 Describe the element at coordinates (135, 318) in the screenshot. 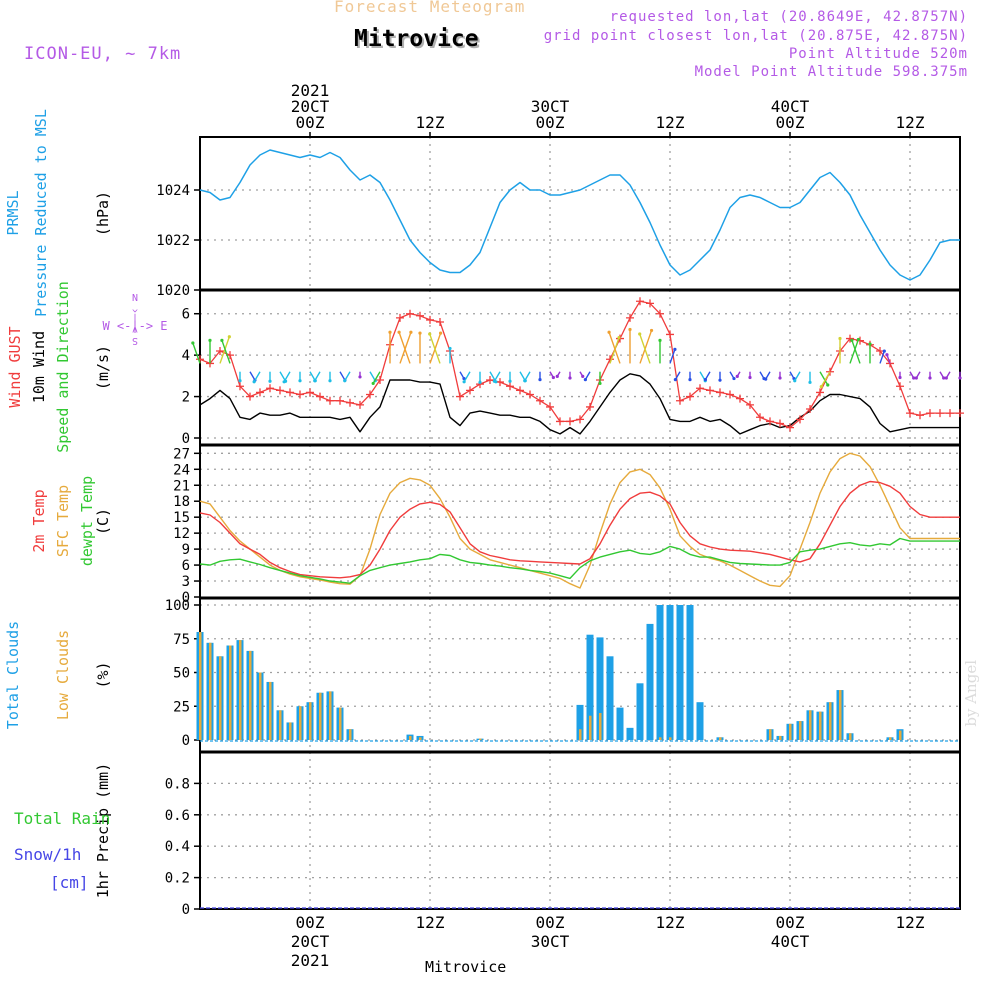

I see `compass-vertical: |` at that location.